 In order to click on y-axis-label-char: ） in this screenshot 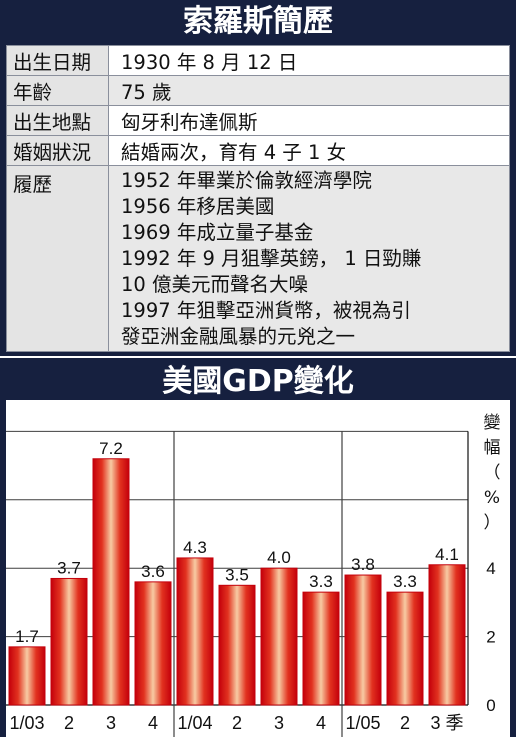, I will do `click(492, 523)`.